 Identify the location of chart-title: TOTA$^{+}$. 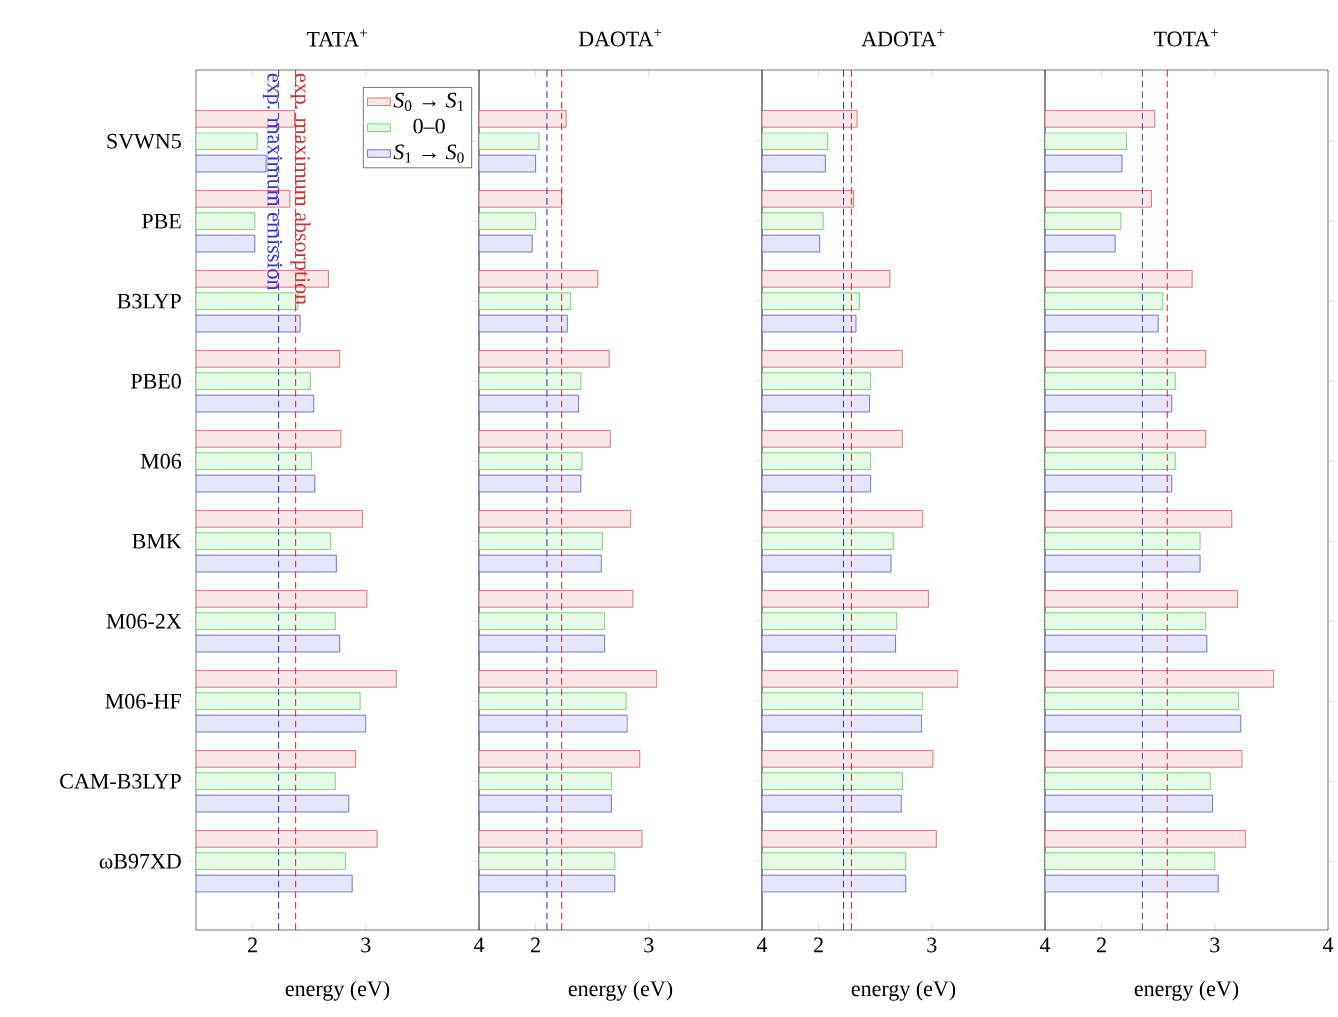
(1186, 38).